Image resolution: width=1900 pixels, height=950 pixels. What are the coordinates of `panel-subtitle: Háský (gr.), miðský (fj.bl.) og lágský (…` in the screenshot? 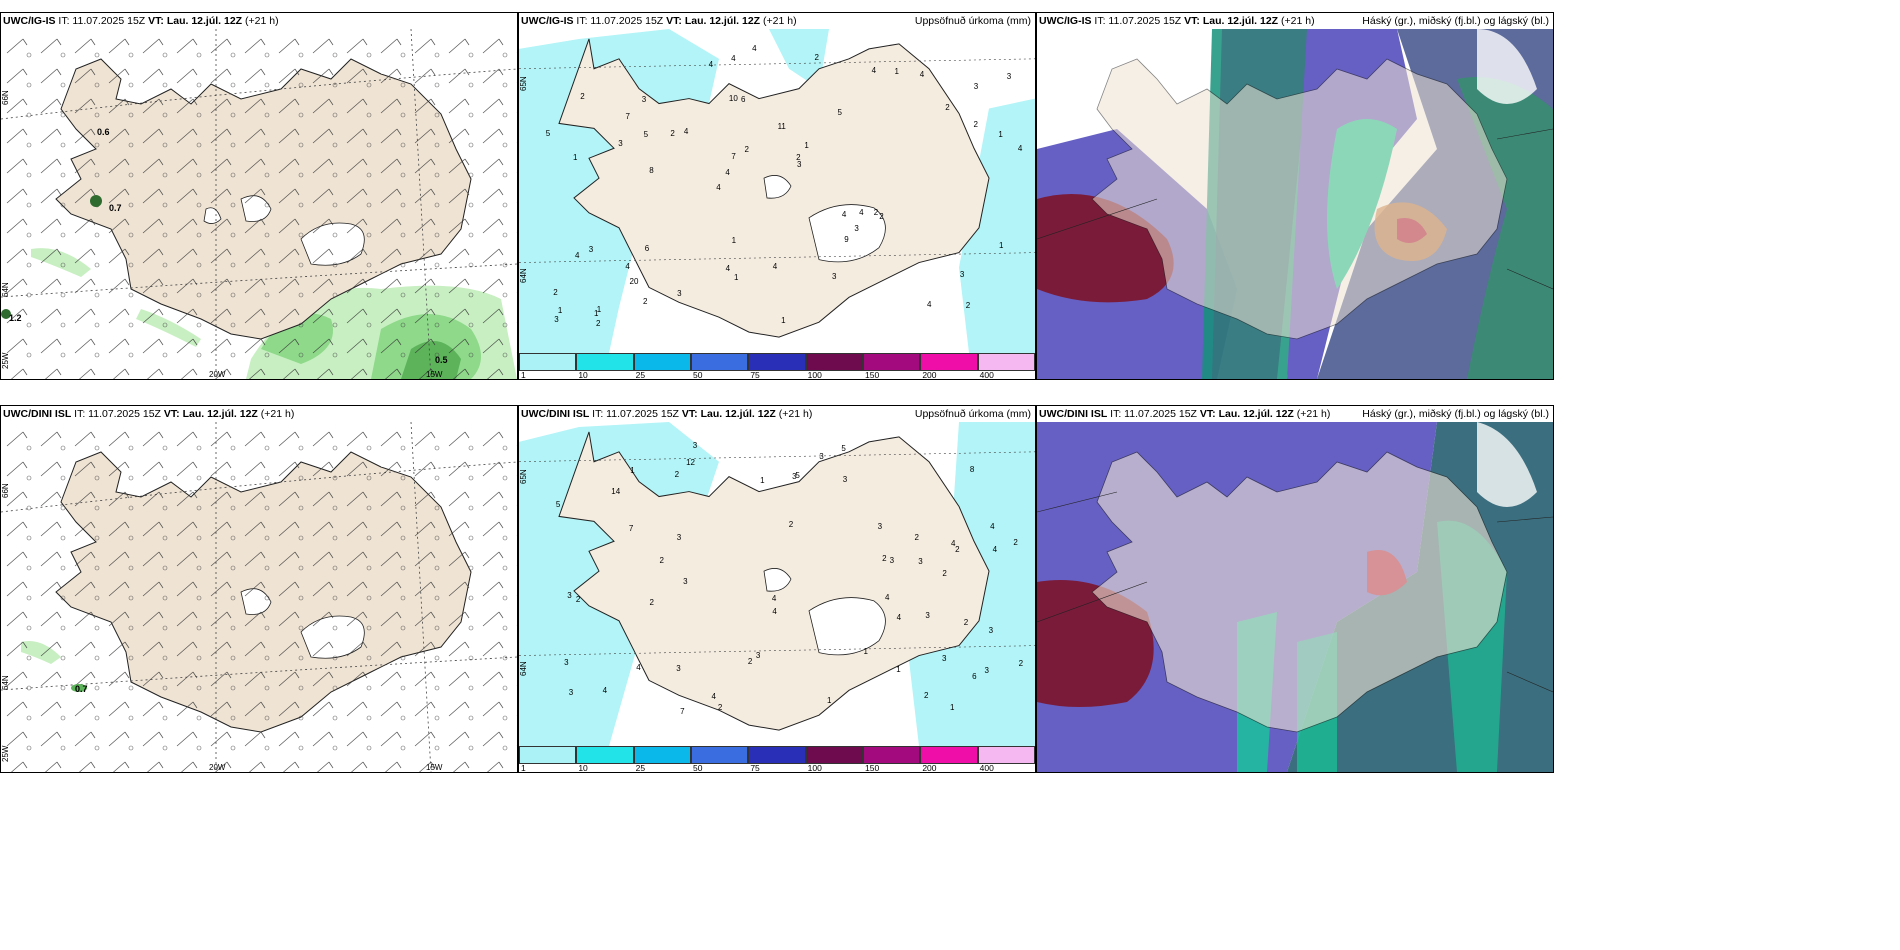 It's located at (1455, 414).